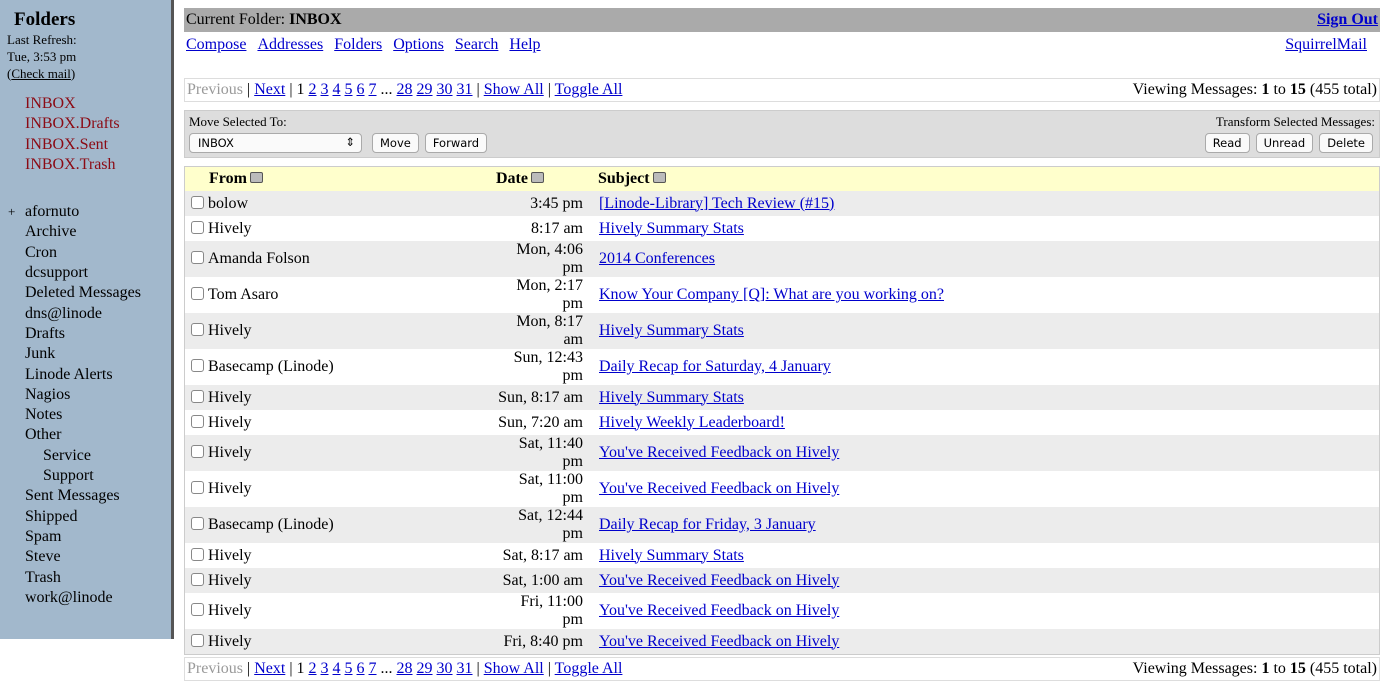 Image resolution: width=1388 pixels, height=681 pixels. What do you see at coordinates (275, 143) in the screenshot?
I see `move-target-select: INBOX ⇕` at bounding box center [275, 143].